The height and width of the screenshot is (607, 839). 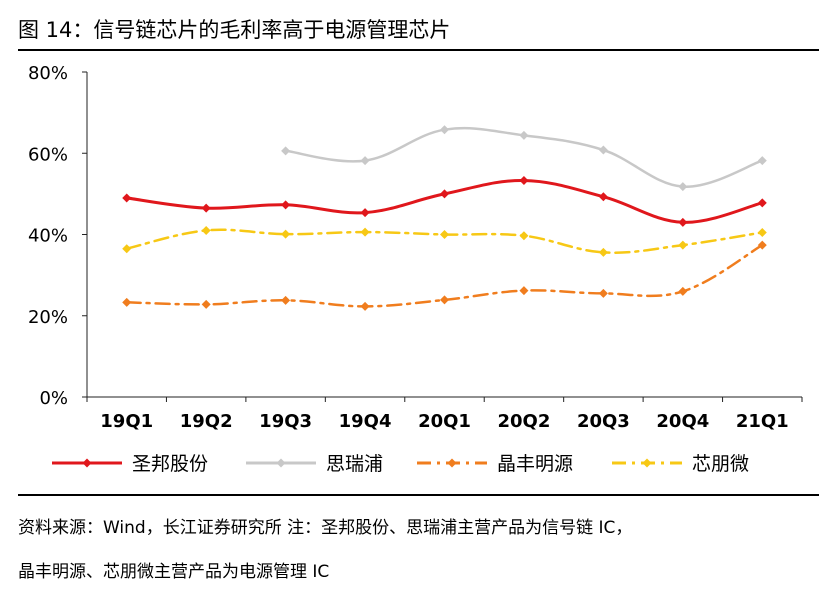 What do you see at coordinates (53, 398) in the screenshot?
I see `y-tick-label: 0%` at bounding box center [53, 398].